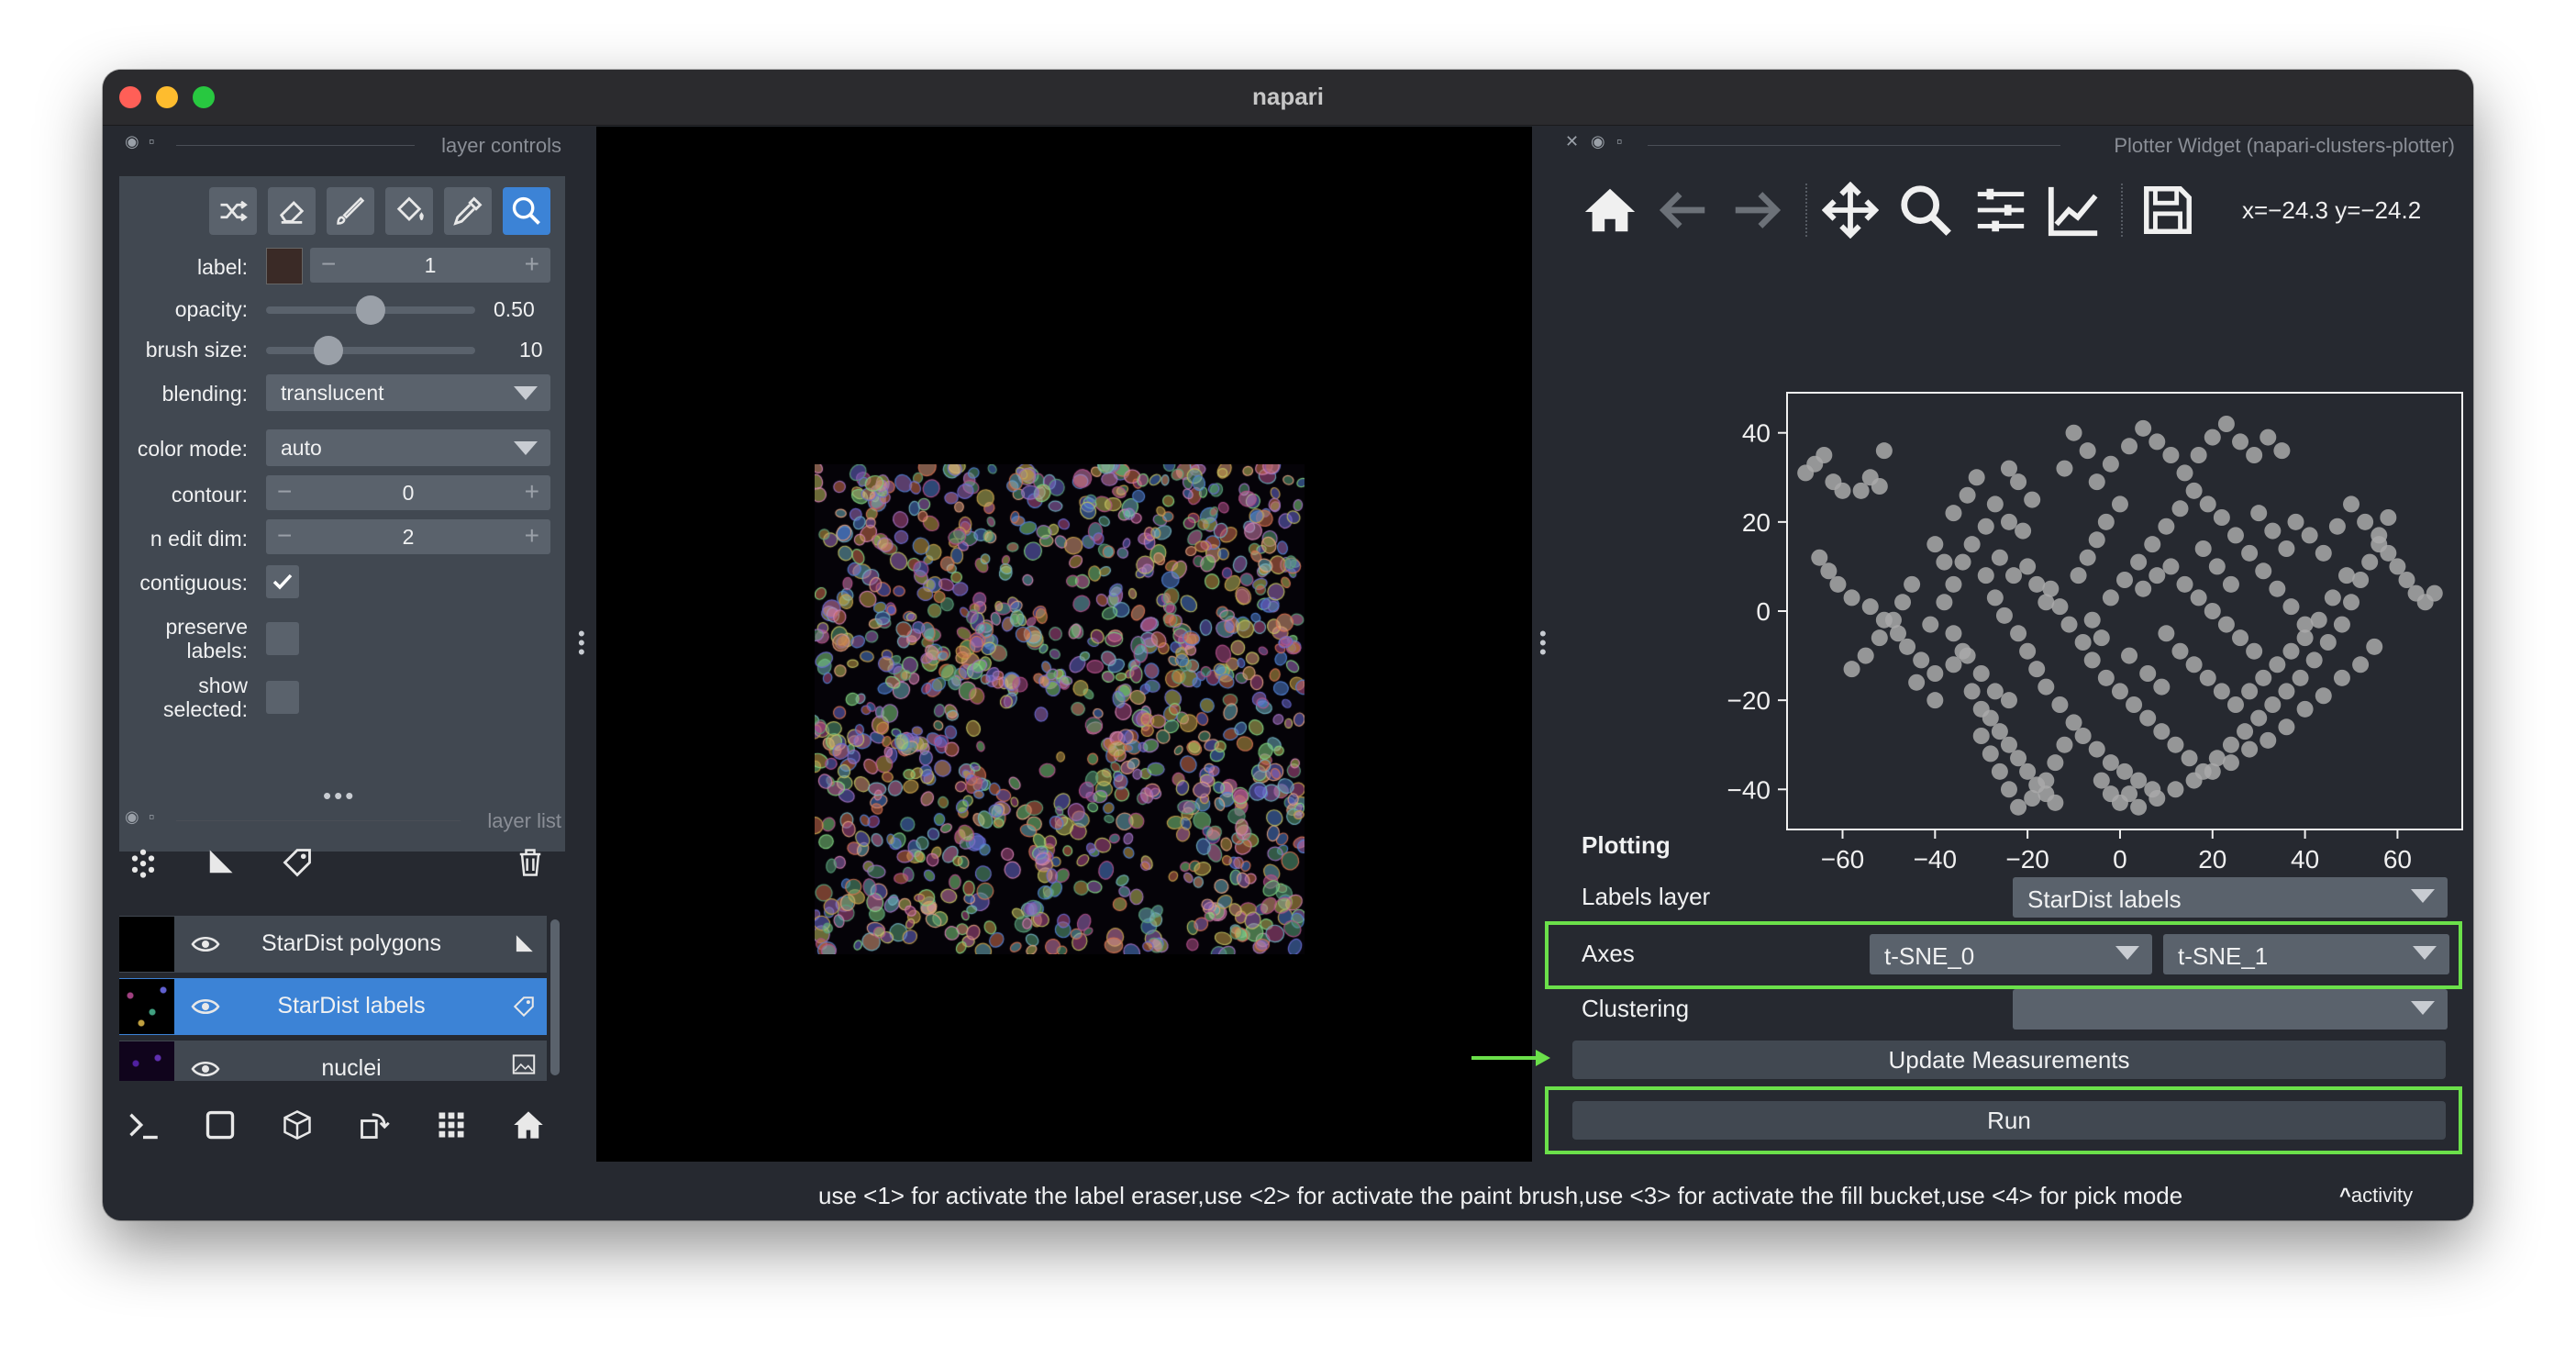  Describe the element at coordinates (2020, 603) in the screenshot. I see `scatter-plot: −60 −40 −20 0 20 40 60 40 20 0 −20 −40` at that location.